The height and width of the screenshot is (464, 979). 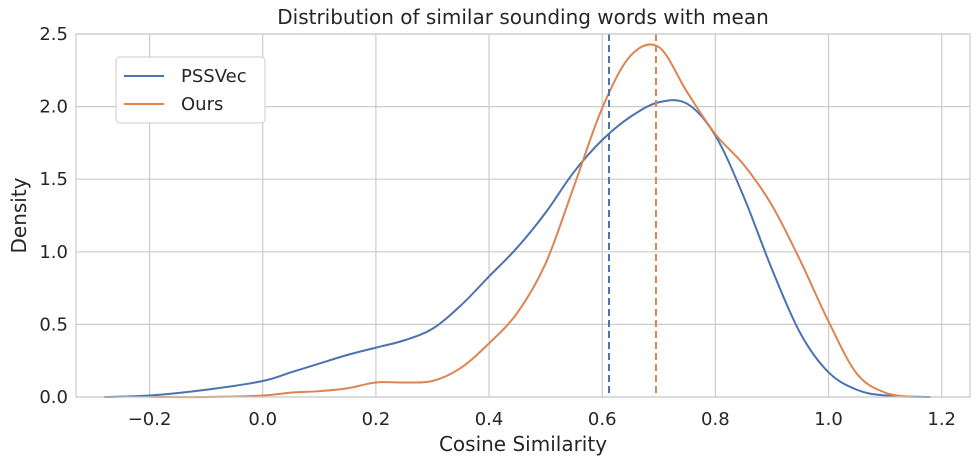 I want to click on x-tick-label: 0.8, so click(x=715, y=419).